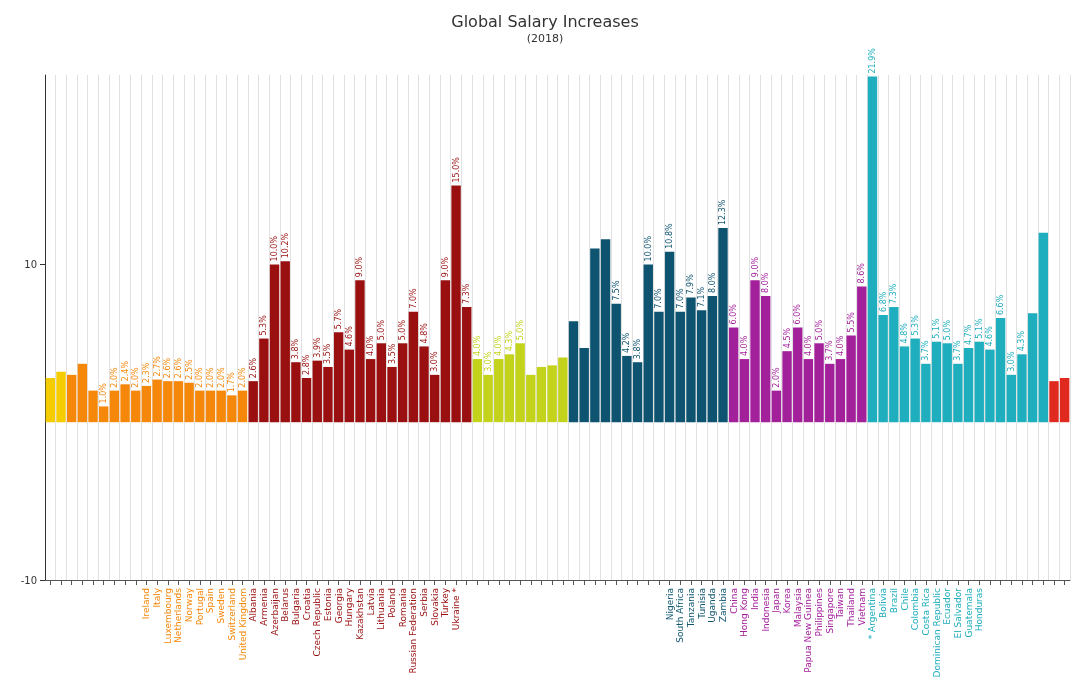 The height and width of the screenshot is (700, 1090). I want to click on x-tick-label: Japan, so click(776, 601).